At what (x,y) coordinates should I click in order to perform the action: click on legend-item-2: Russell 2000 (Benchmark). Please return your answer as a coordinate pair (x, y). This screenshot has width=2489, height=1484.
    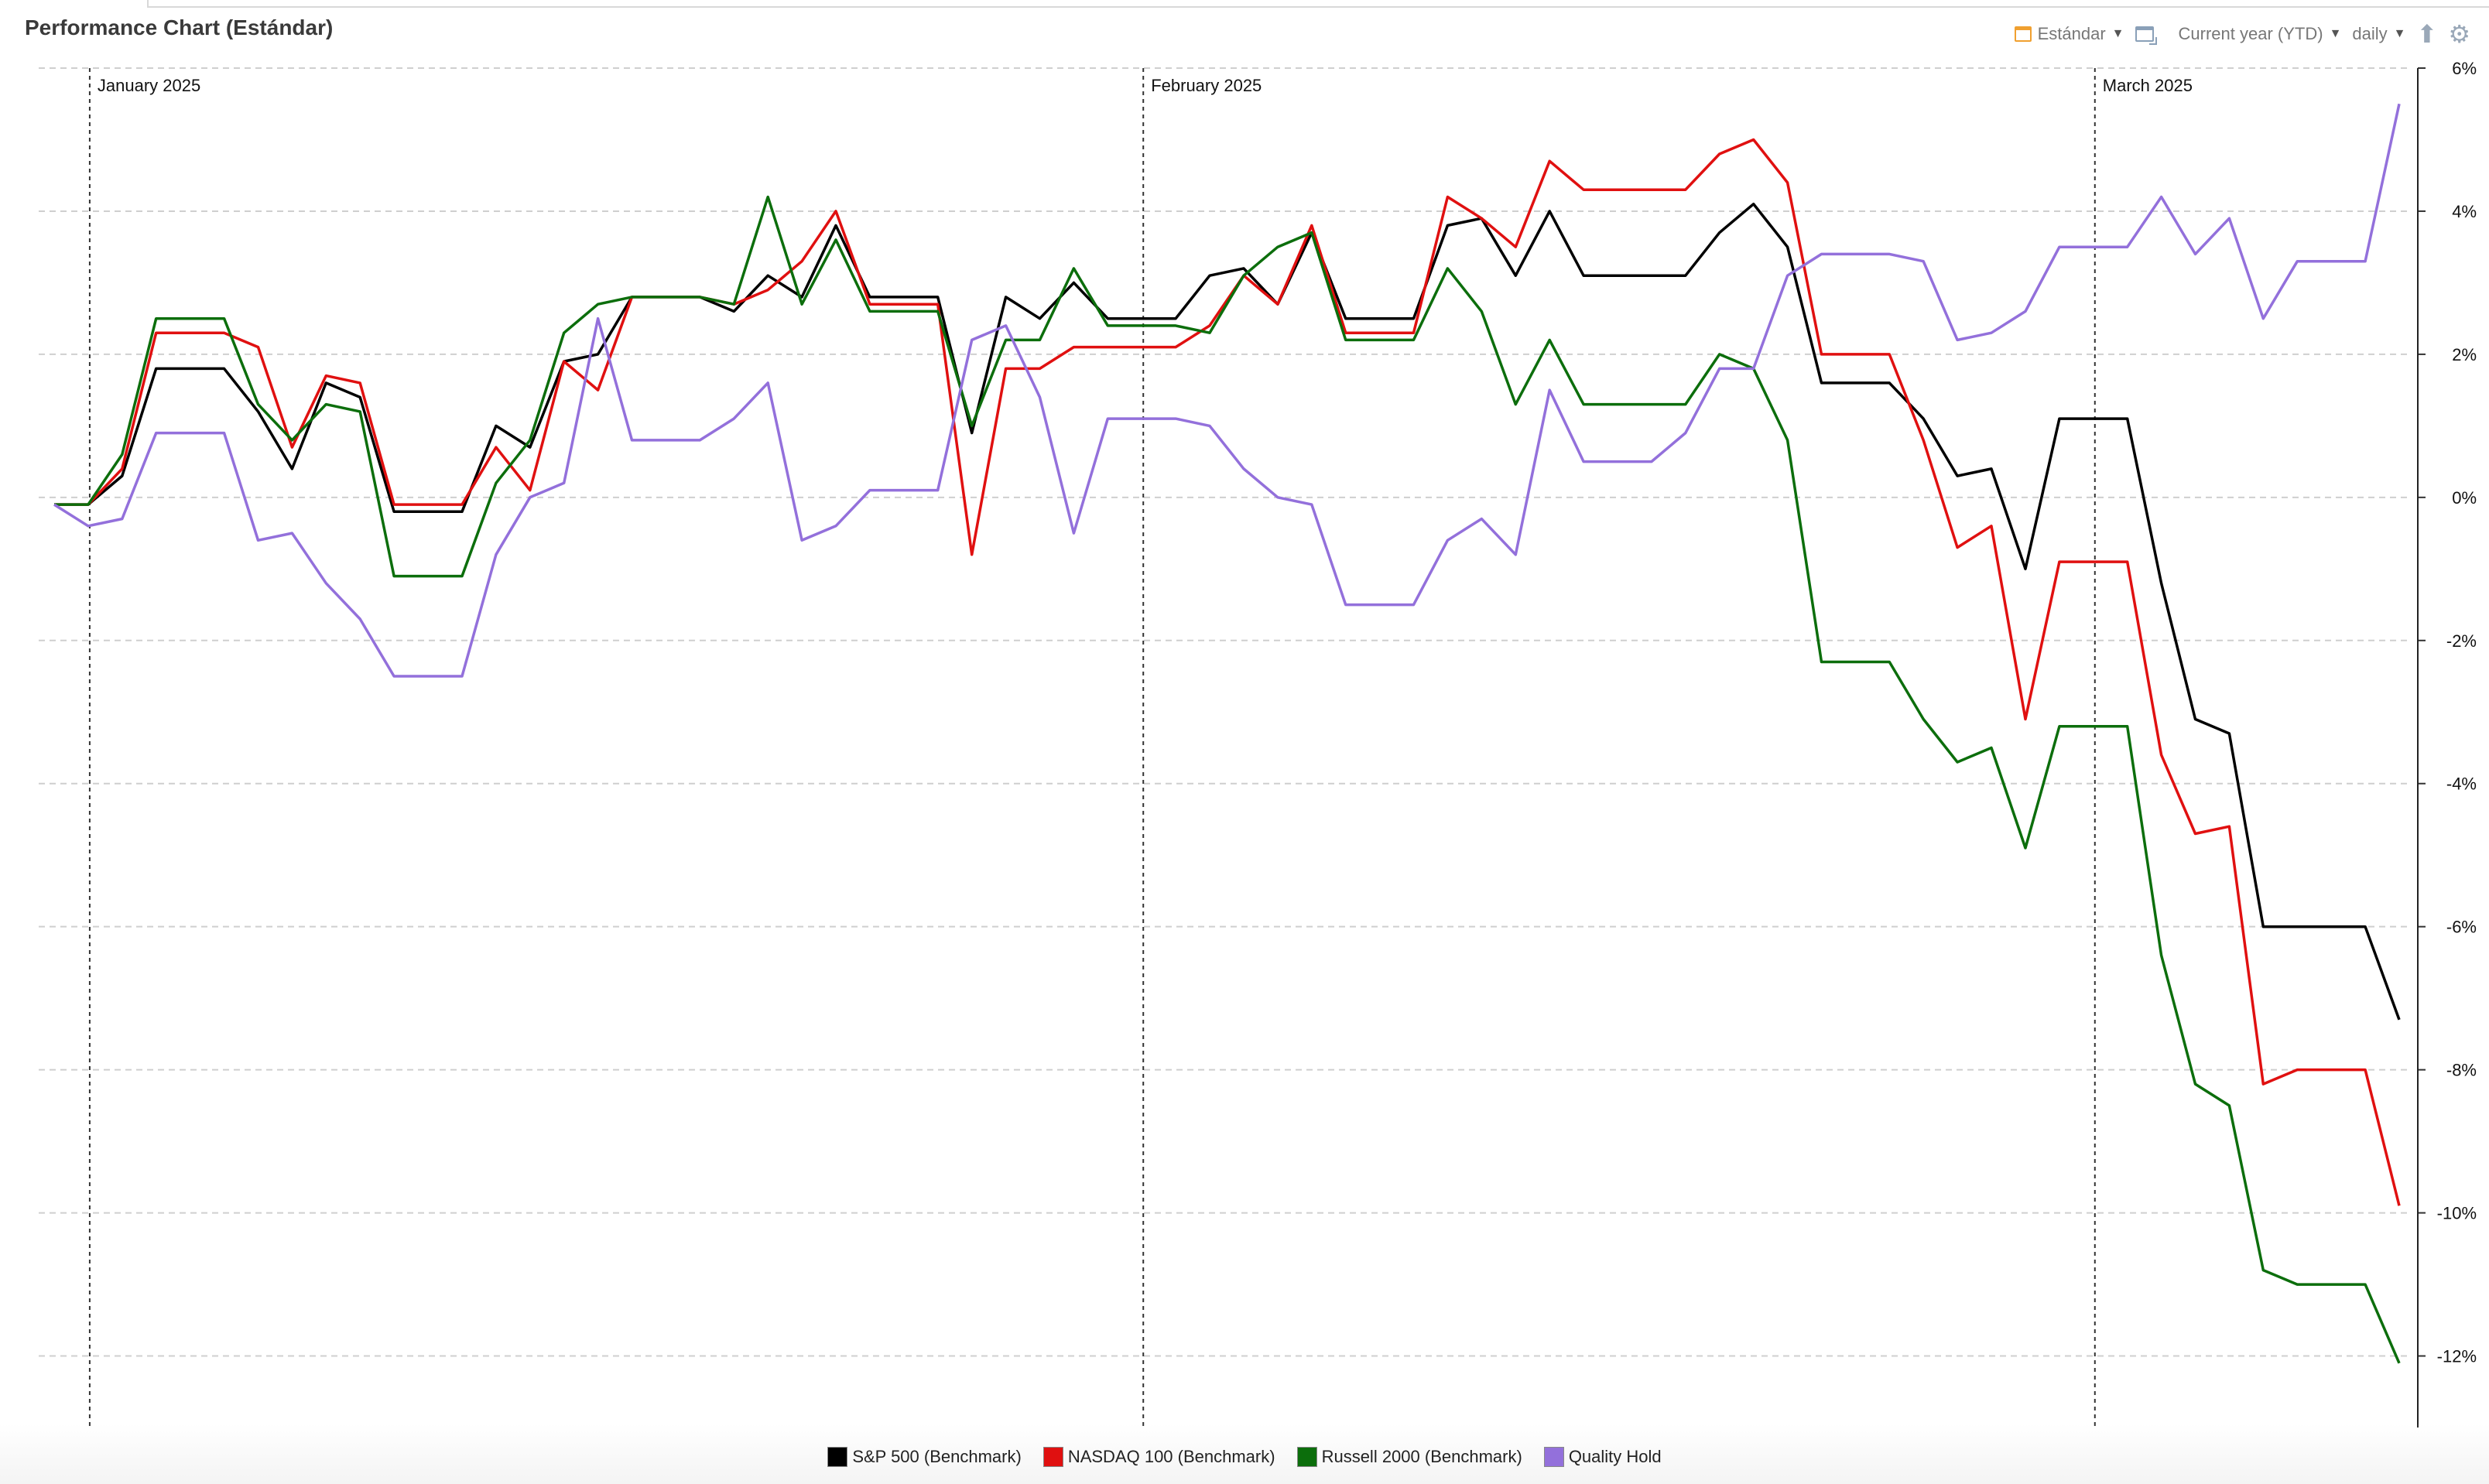
    Looking at the image, I should click on (1409, 1457).